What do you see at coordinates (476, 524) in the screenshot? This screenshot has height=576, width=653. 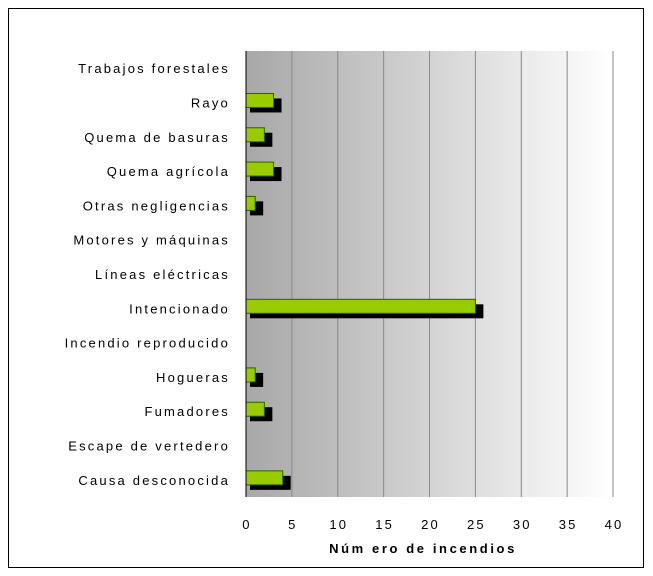 I see `x-tick-label: 25` at bounding box center [476, 524].